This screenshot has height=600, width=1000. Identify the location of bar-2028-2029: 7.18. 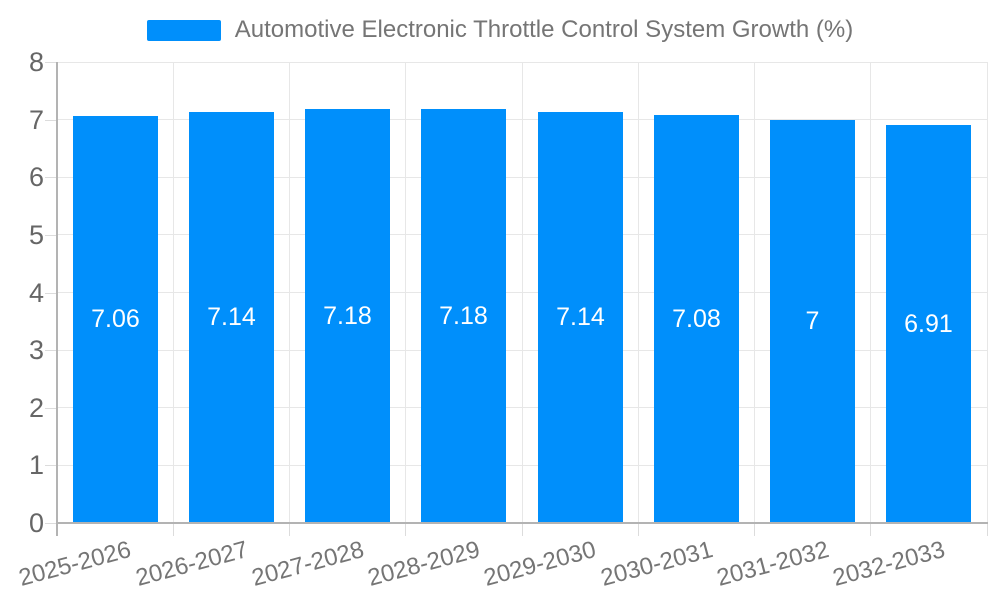
(463, 316).